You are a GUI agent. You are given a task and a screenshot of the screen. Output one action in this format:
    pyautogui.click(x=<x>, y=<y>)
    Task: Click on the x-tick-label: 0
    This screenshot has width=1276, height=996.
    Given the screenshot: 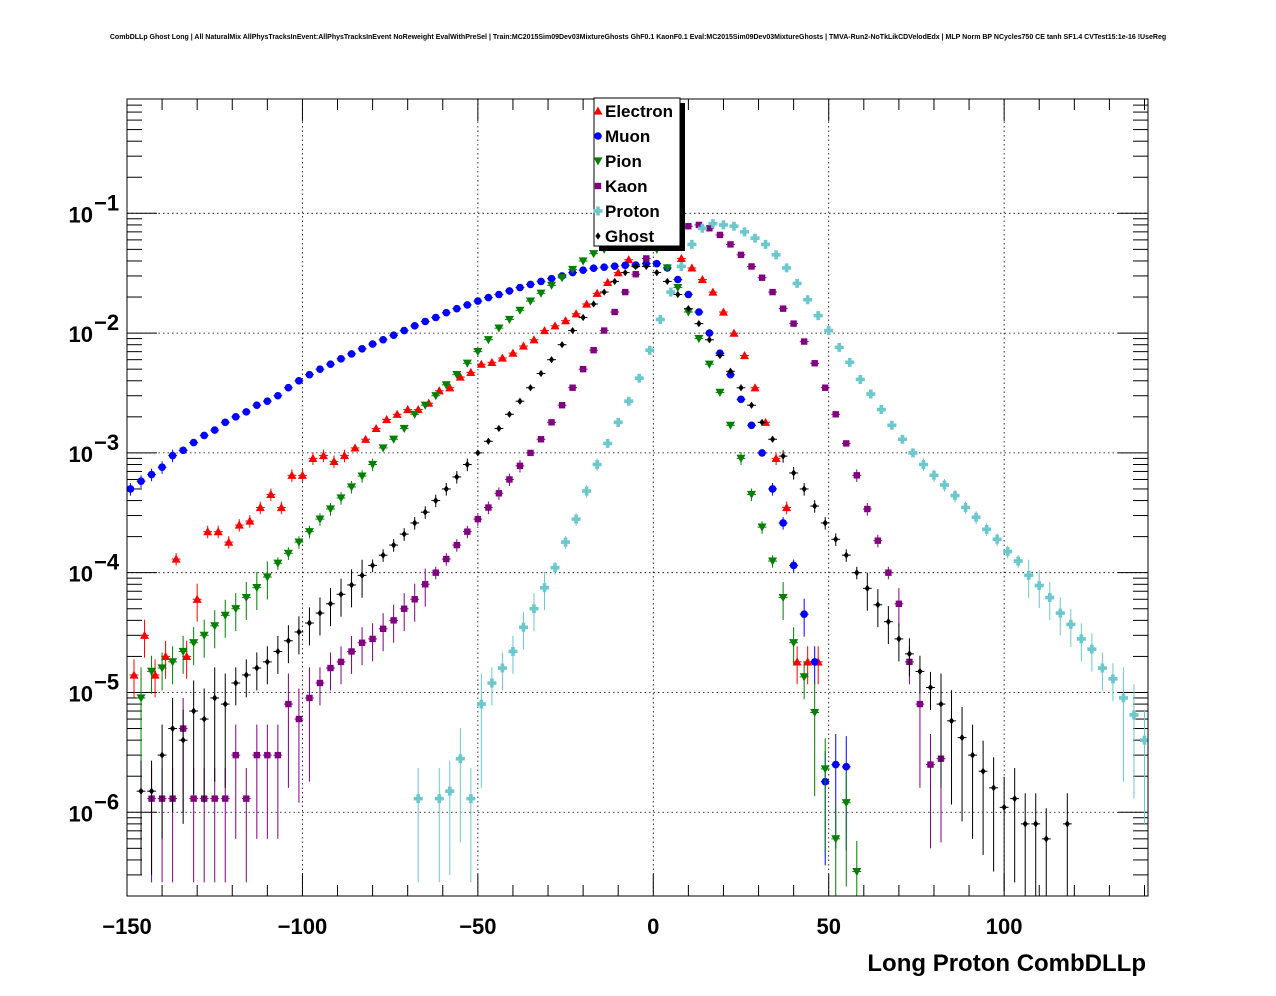 What is the action you would take?
    pyautogui.click(x=653, y=926)
    